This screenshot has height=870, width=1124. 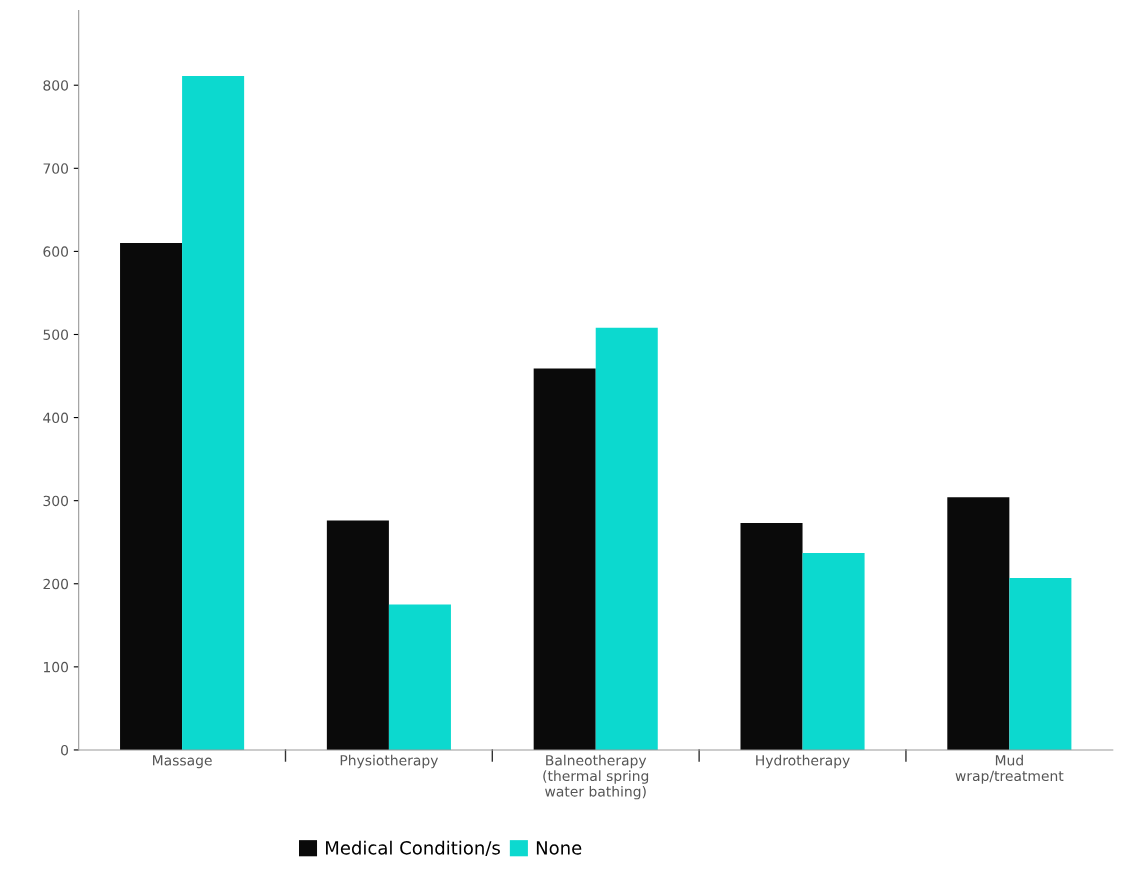 What do you see at coordinates (65, 750) in the screenshot?
I see `y-tick-label: 0` at bounding box center [65, 750].